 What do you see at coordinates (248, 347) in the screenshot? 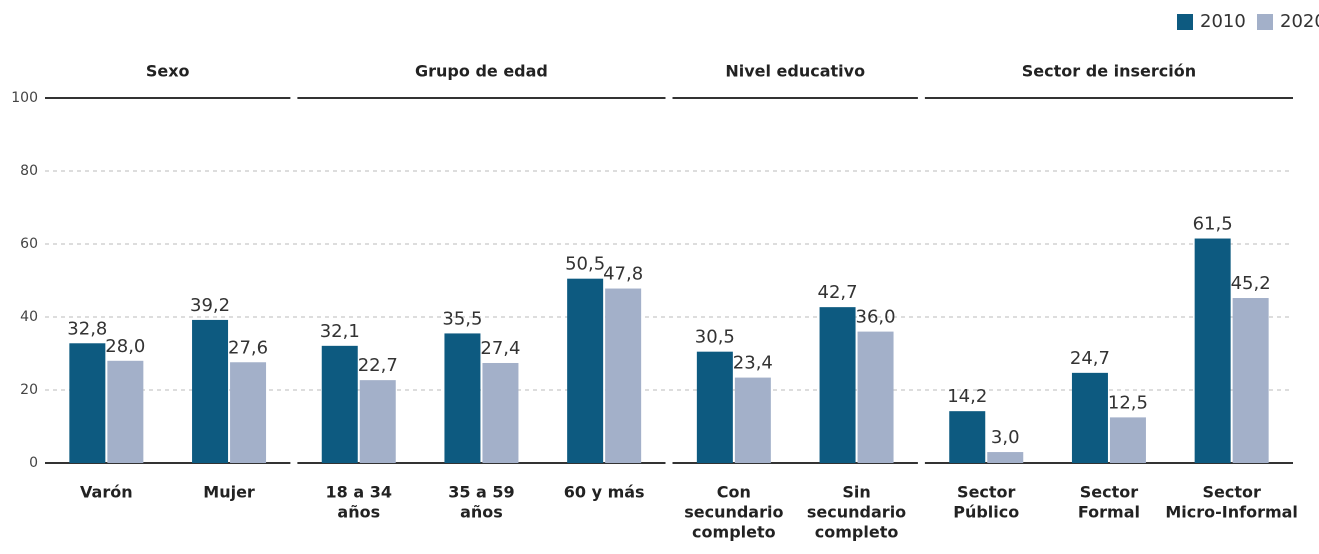
I see `value-label: 27,6` at bounding box center [248, 347].